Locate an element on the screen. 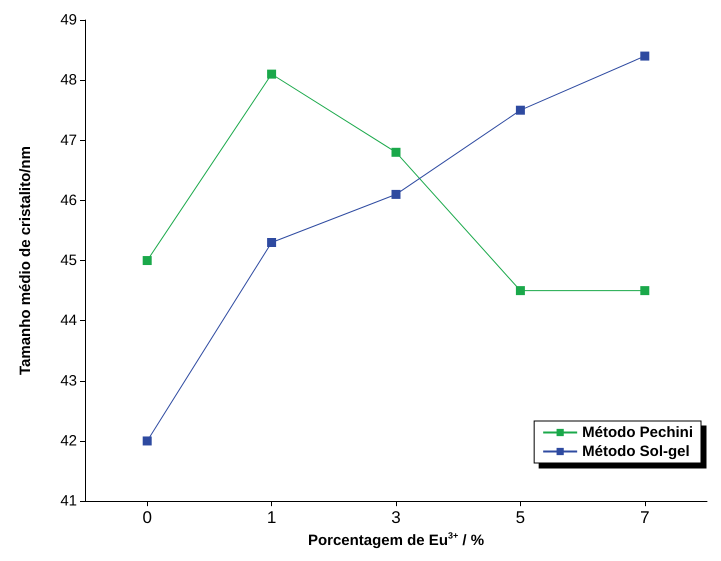 Image resolution: width=721 pixels, height=561 pixels. x-tick-label: 5 is located at coordinates (521, 518).